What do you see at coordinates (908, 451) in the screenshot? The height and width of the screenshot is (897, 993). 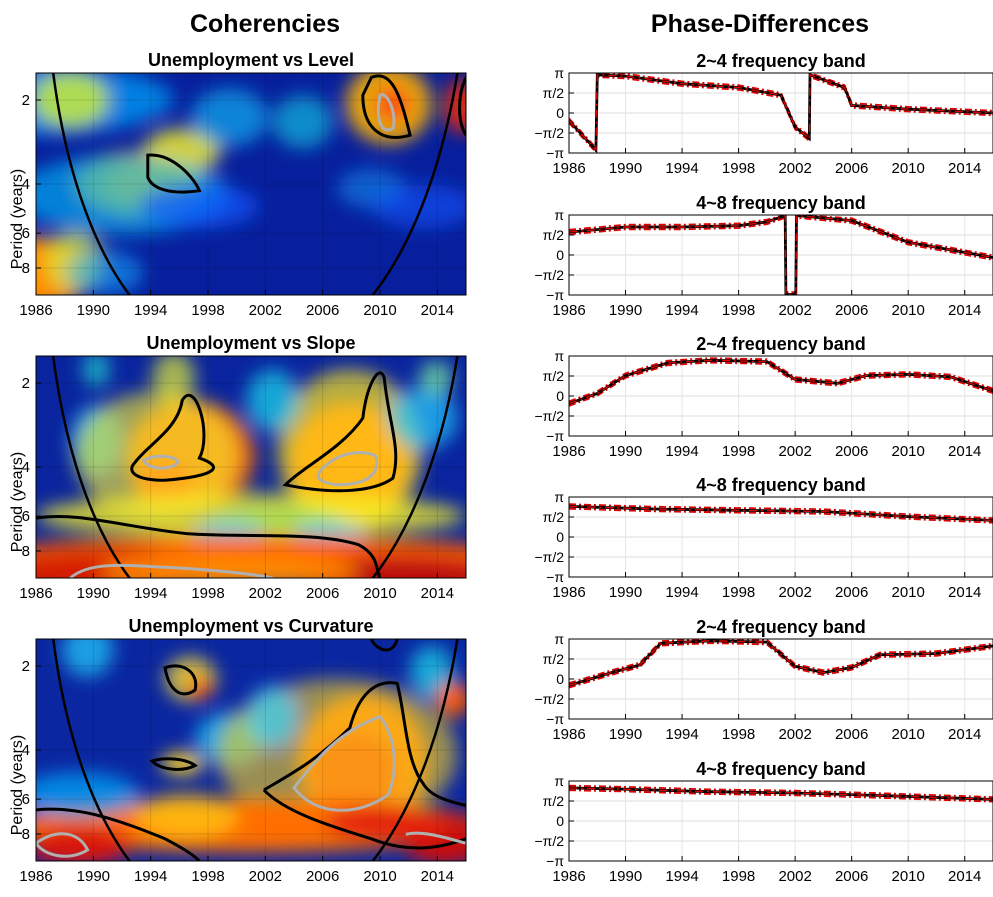 I see `phase-panel-3-x-tick-label: 2010` at bounding box center [908, 451].